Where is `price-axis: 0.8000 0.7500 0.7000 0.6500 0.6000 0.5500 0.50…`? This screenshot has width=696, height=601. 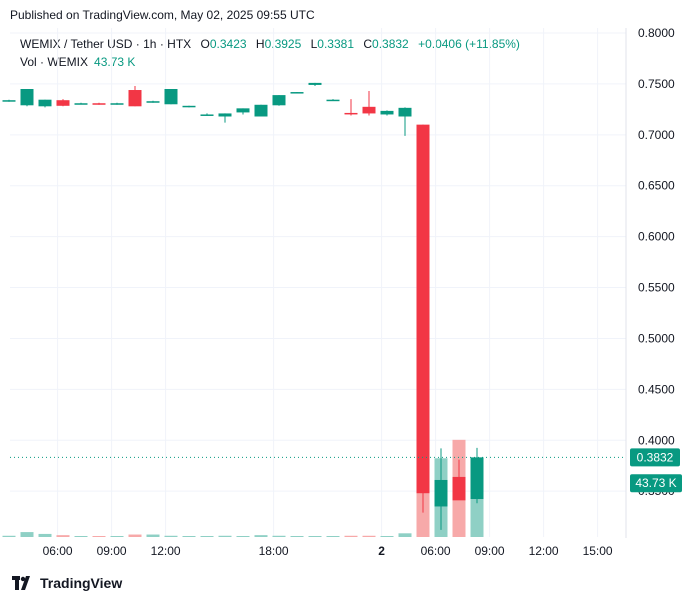 price-axis: 0.8000 0.7500 0.7000 0.6500 0.6000 0.5500 0.50… is located at coordinates (656, 262).